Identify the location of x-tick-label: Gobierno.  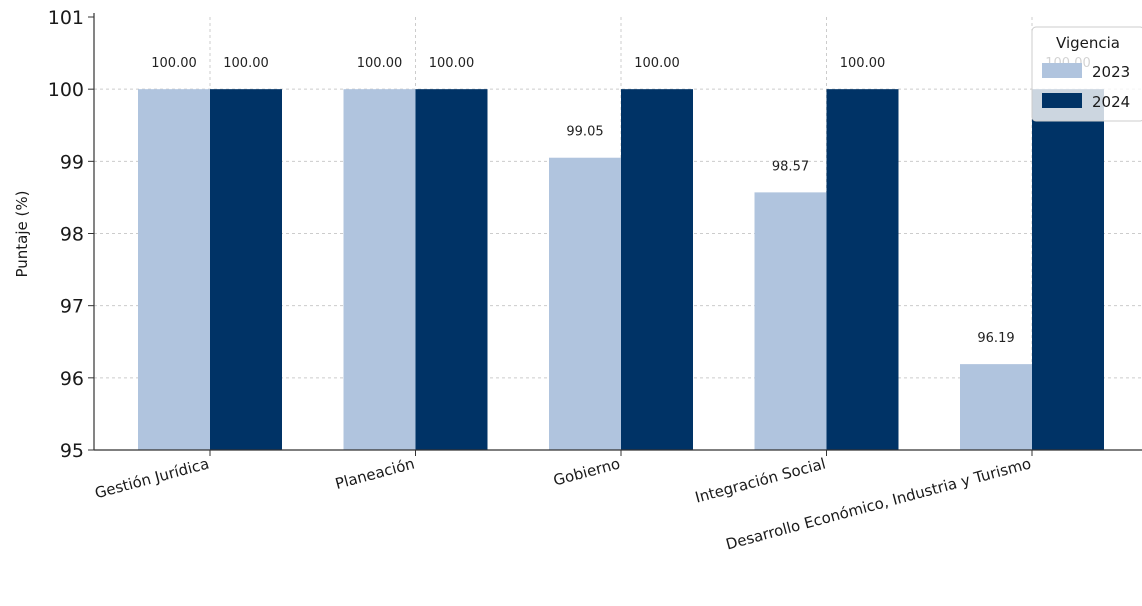
(586, 471).